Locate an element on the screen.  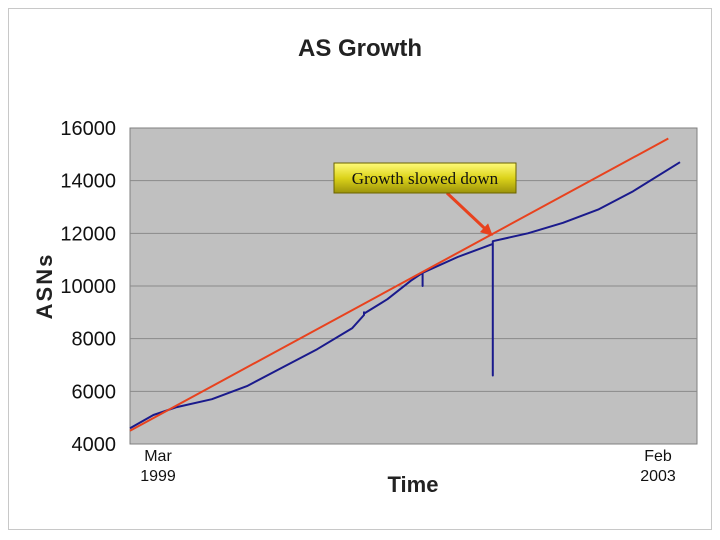
callout-text: Growth slowed down is located at coordinates (425, 178).